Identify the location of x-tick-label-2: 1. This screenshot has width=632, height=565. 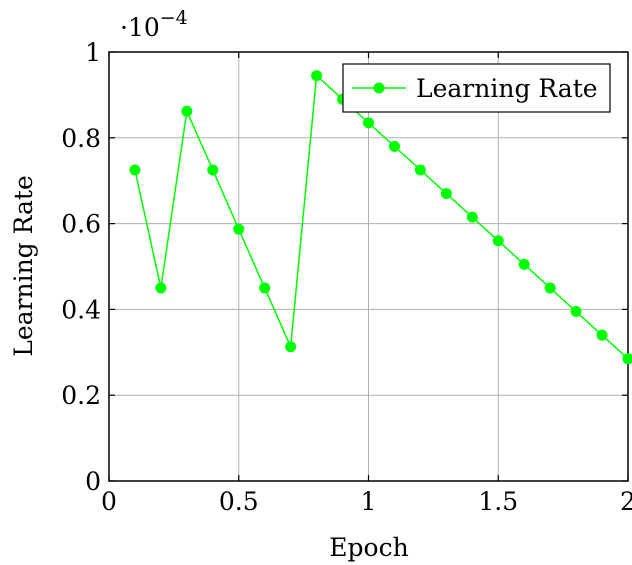
(369, 501).